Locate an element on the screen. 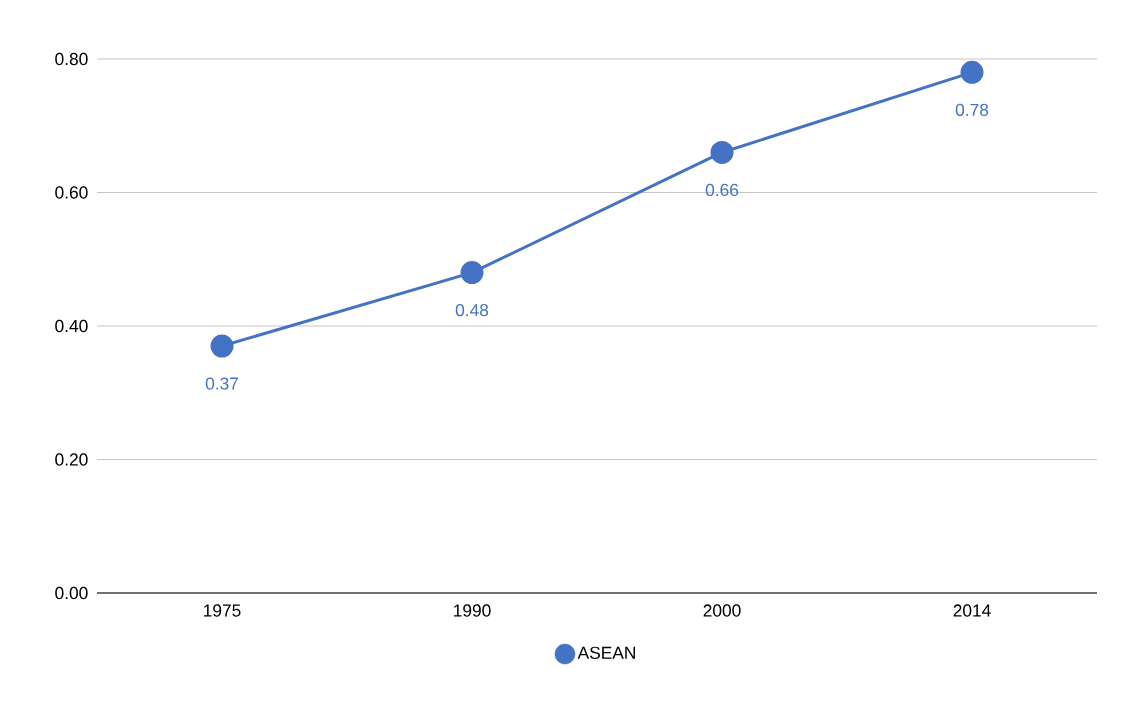  x-tick-label: 1990 is located at coordinates (472, 610).